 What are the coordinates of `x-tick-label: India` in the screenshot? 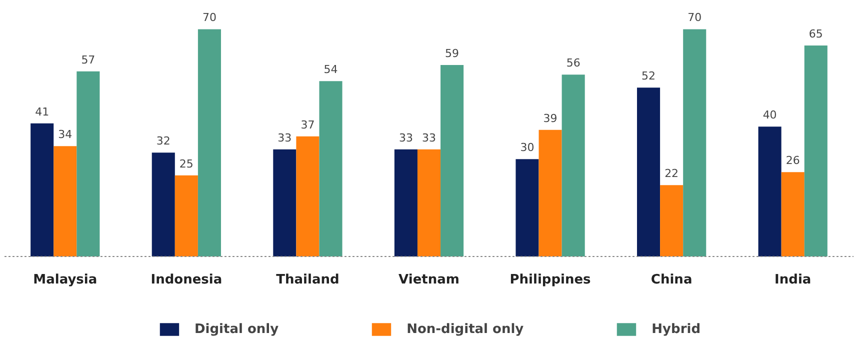 It's located at (793, 280).